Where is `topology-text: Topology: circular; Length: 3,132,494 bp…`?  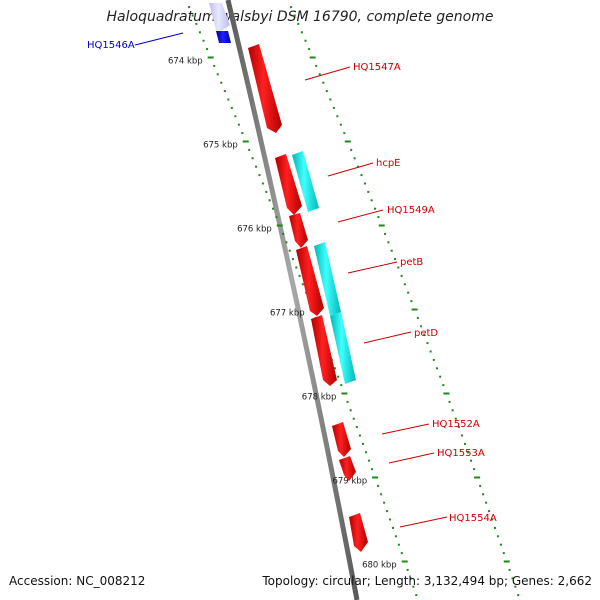 topology-text: Topology: circular; Length: 3,132,494 bp… is located at coordinates (427, 581).